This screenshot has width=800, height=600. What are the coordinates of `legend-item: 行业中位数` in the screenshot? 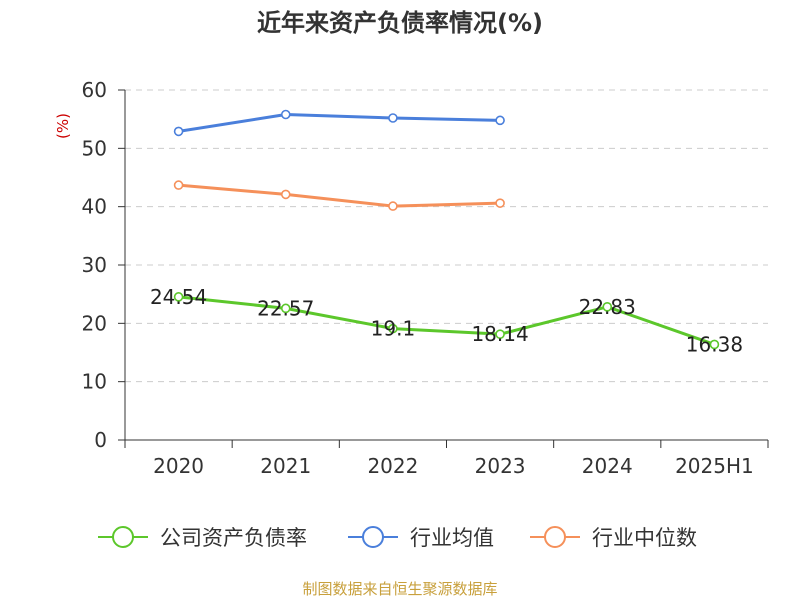 It's located at (613, 538).